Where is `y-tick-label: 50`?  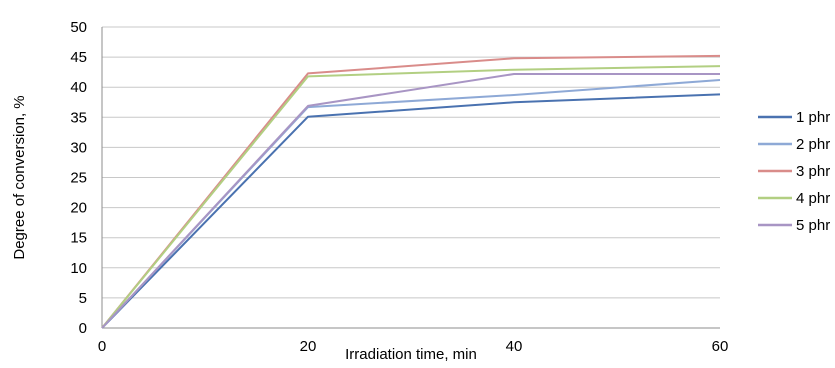
y-tick-label: 50 is located at coordinates (78, 27).